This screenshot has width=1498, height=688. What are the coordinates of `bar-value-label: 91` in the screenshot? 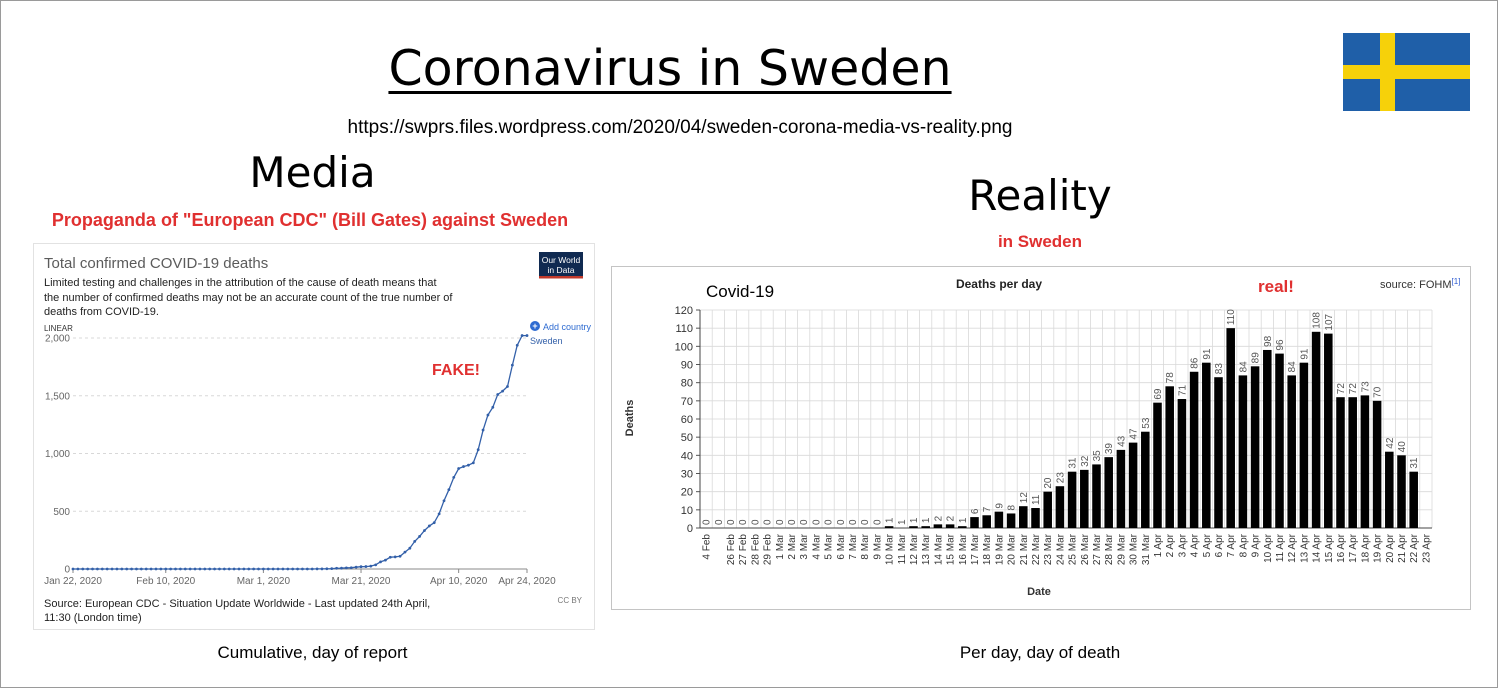 It's located at (1304, 354).